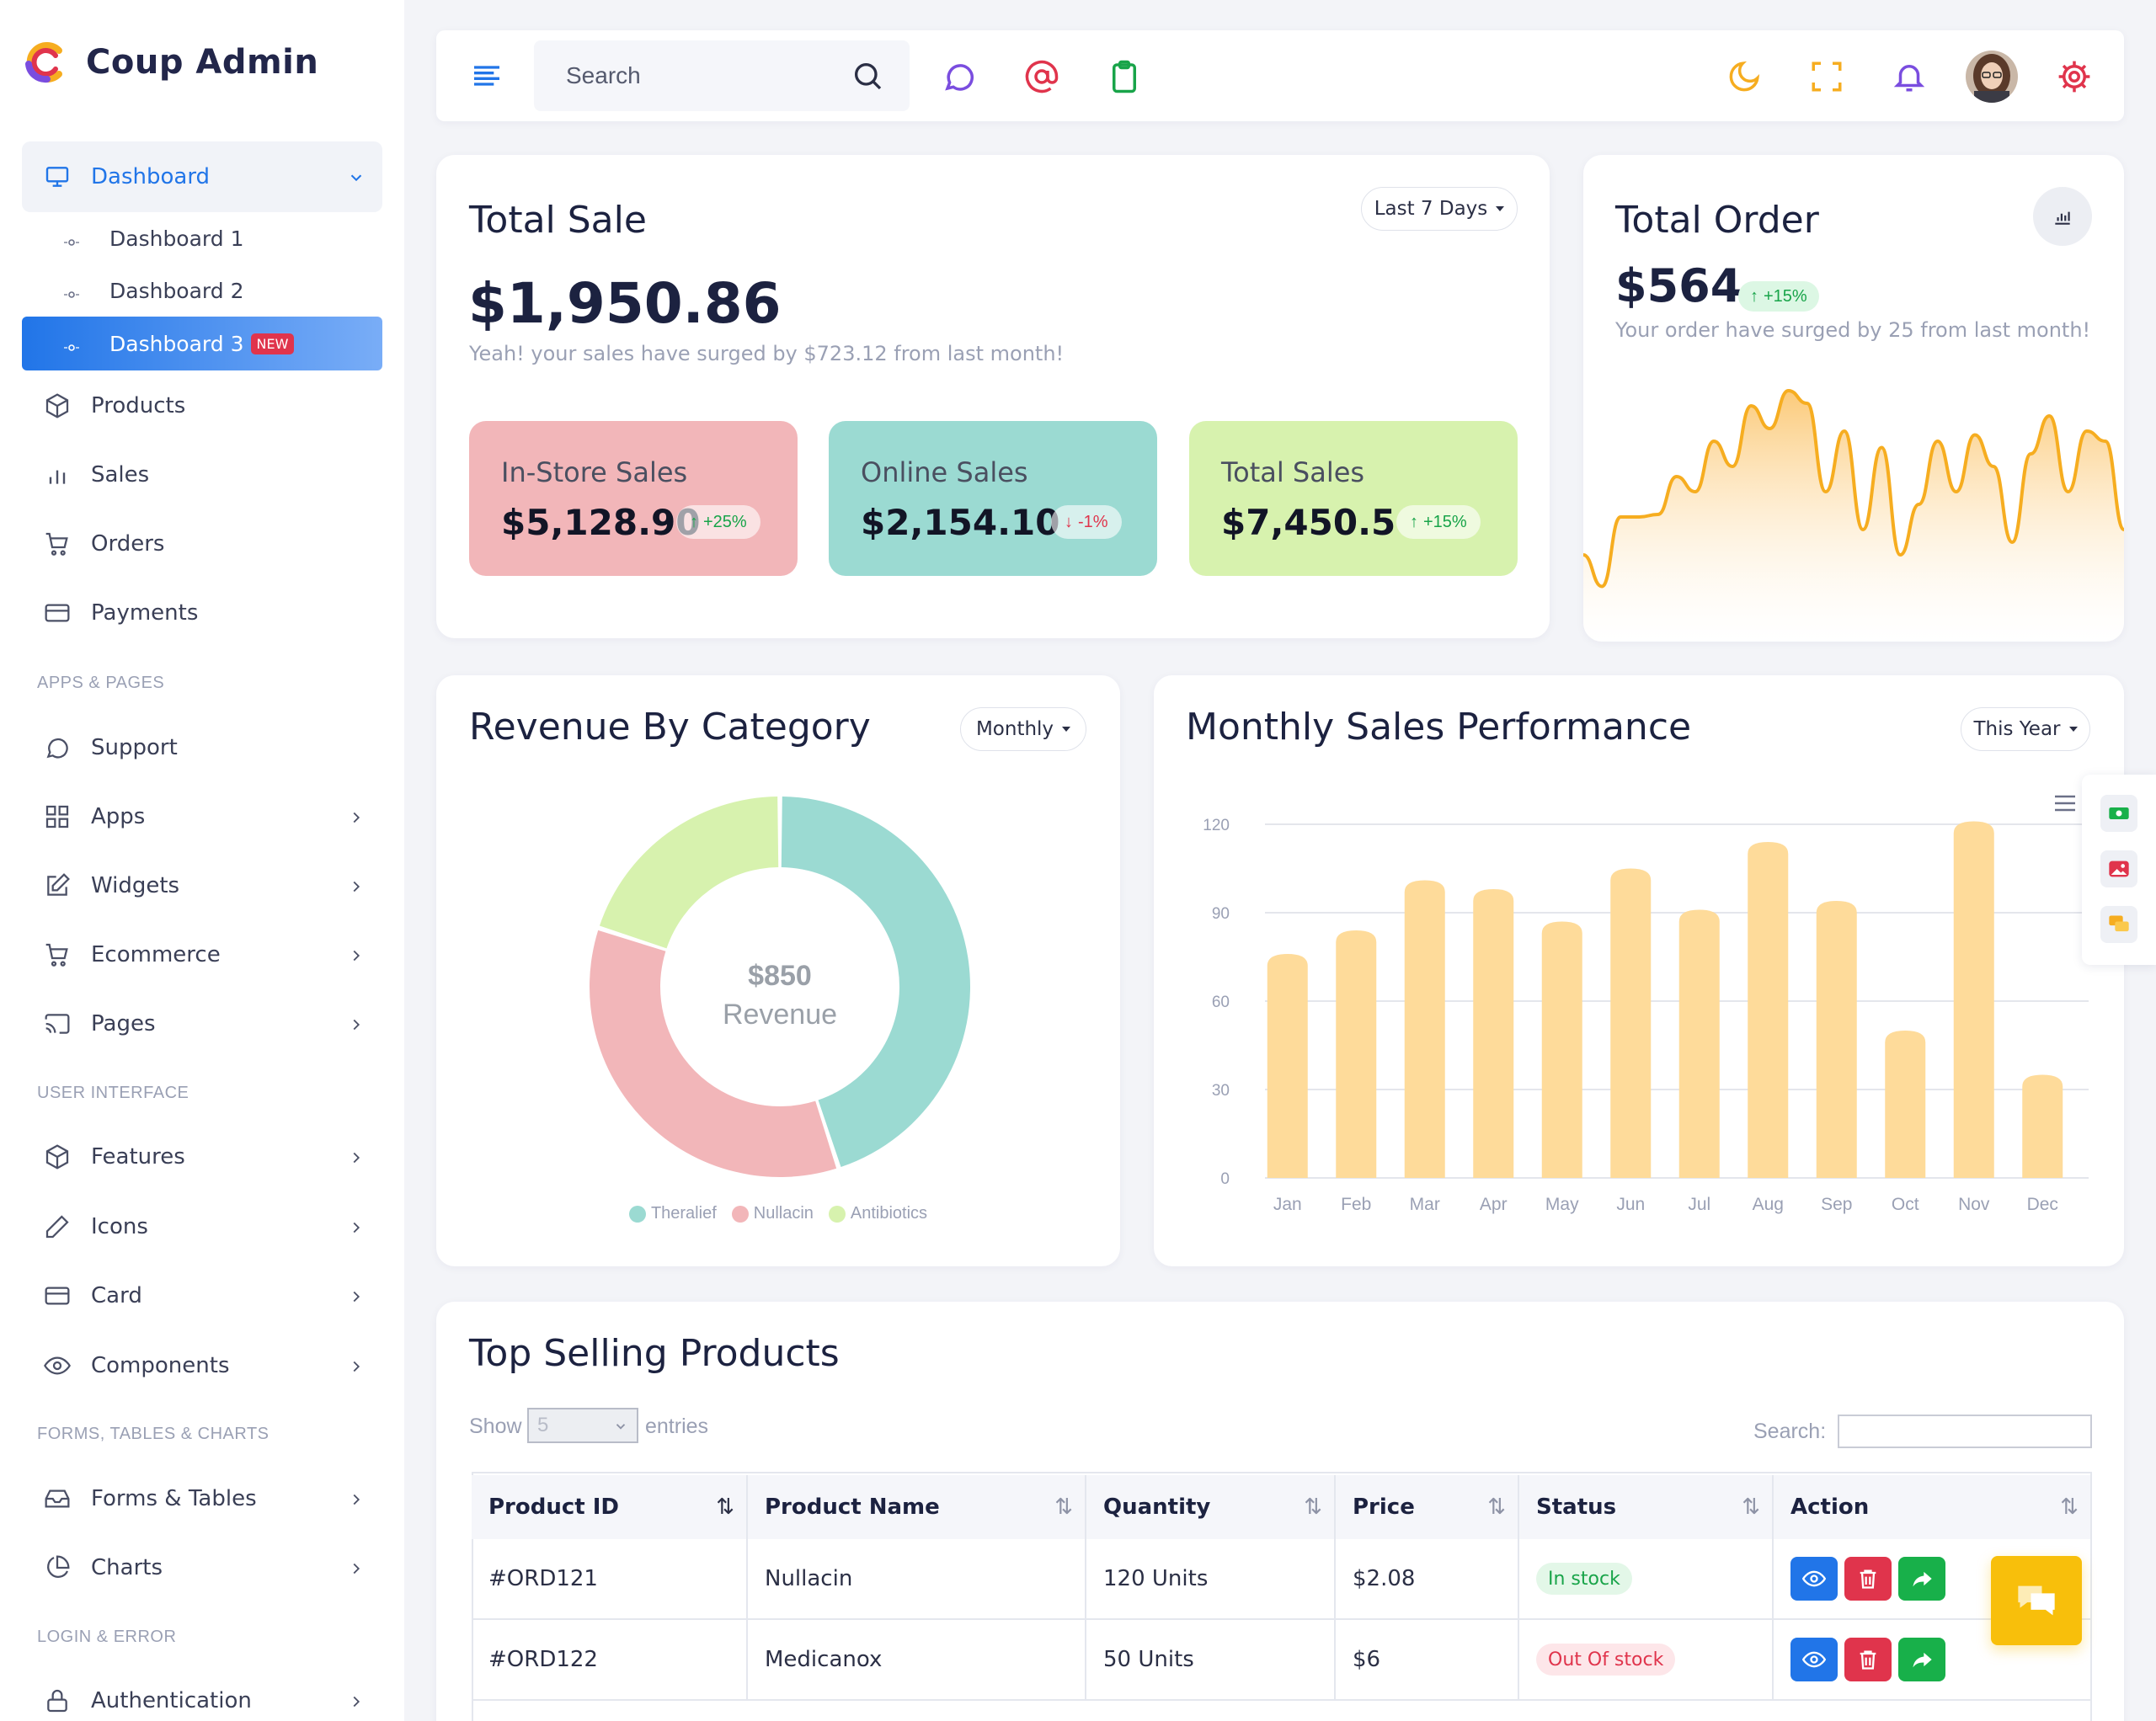  What do you see at coordinates (633, 499) in the screenshot?
I see `stat-box-in-store: In-Store Sales $5,128.90 ↑ +25%` at bounding box center [633, 499].